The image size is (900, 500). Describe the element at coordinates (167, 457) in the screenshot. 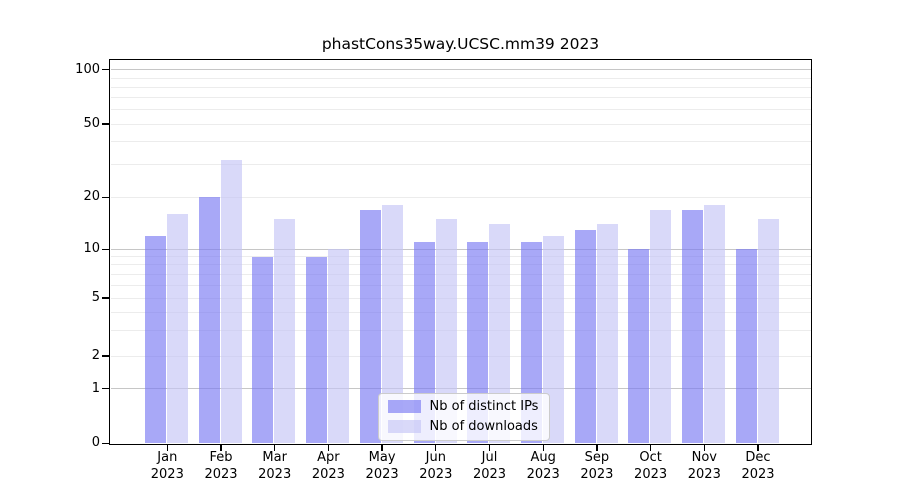

I see `x-tick-month: Jan` at that location.